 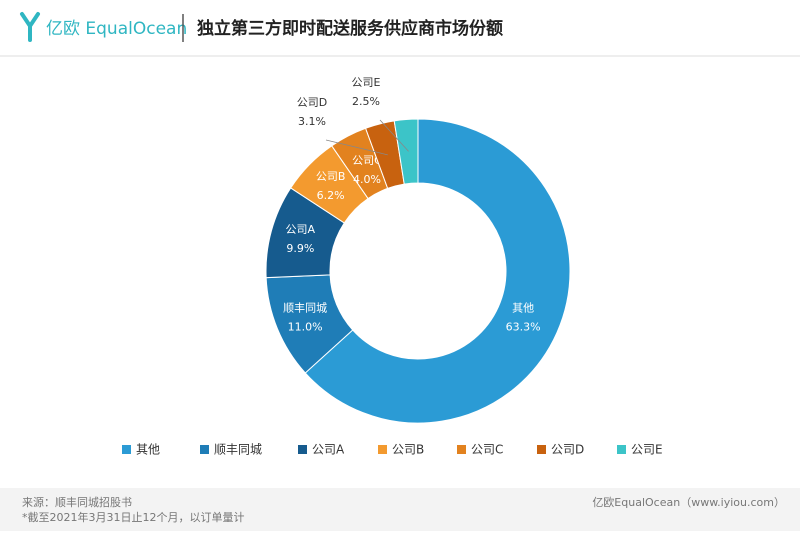 What do you see at coordinates (523, 327) in the screenshot?
I see `slice-value: 63.3%` at bounding box center [523, 327].